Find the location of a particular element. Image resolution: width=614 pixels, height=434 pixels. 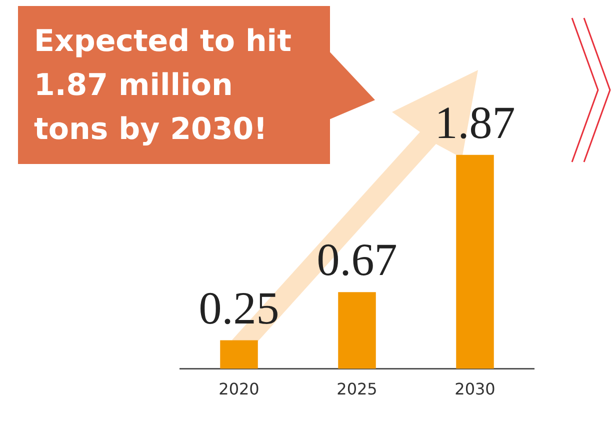

x-tick-label: 2025 is located at coordinates (357, 389).